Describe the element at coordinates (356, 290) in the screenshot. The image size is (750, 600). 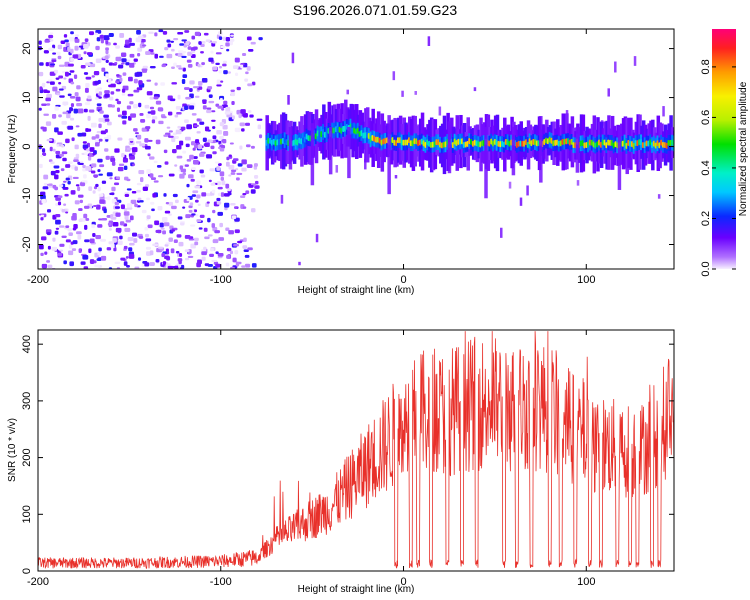
I see `spectrogram-xlabel: Height of straight line (km)` at that location.